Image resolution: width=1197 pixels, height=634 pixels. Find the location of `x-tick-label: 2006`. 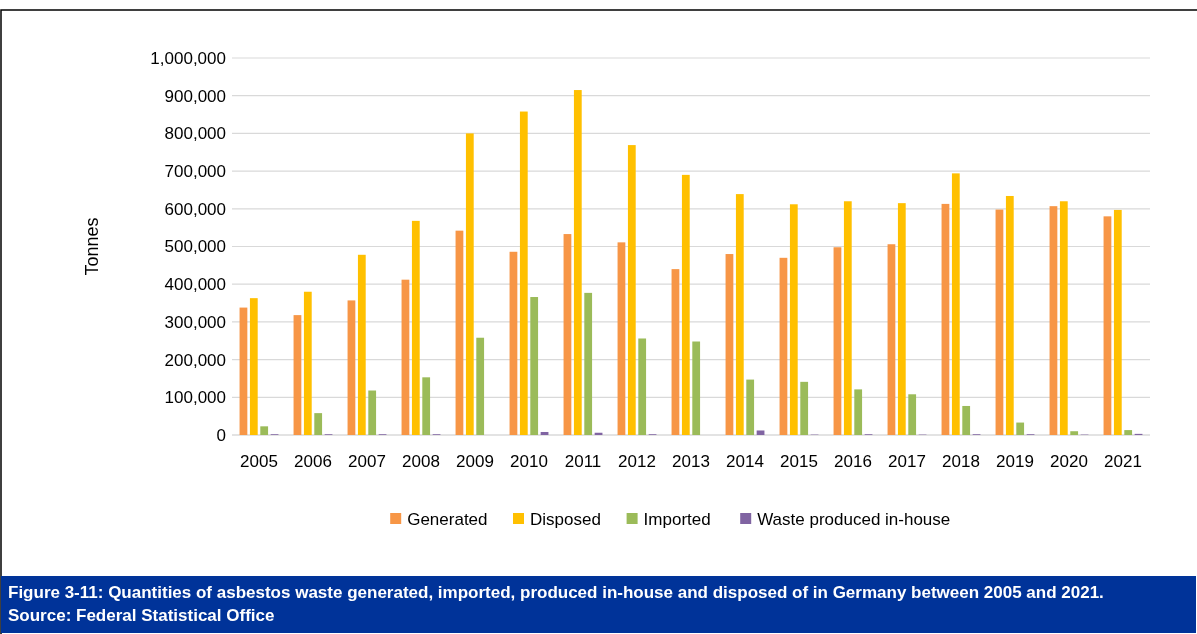

x-tick-label: 2006 is located at coordinates (313, 461).